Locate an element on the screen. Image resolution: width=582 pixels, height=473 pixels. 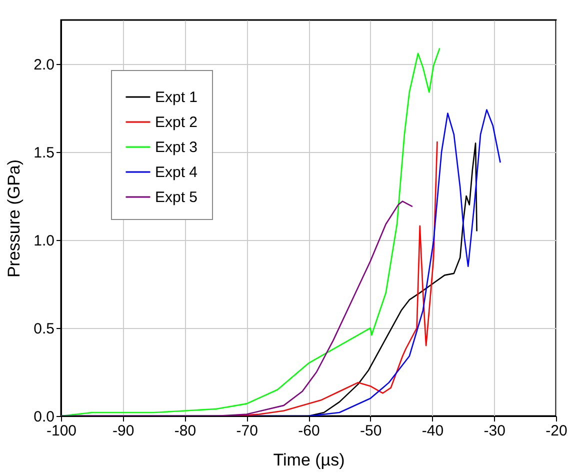
x-tick-label: -20 is located at coordinates (557, 431).